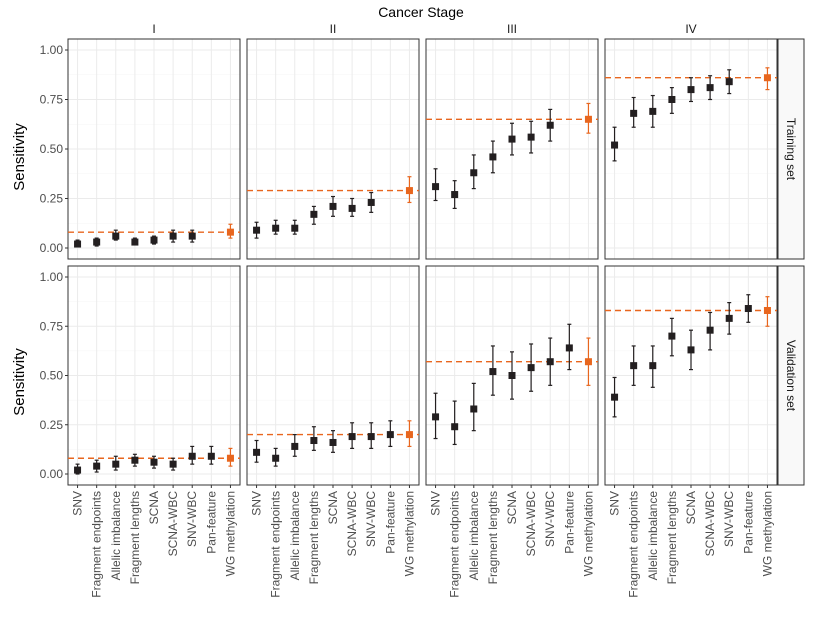  What do you see at coordinates (531, 524) in the screenshot?
I see `x-tick-label-iii-scna-wbc: SCNA-WBC` at bounding box center [531, 524].